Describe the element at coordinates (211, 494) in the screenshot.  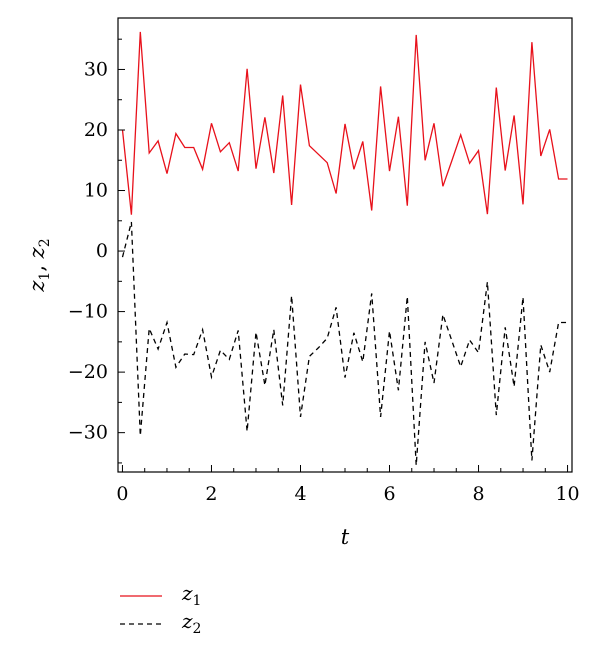
I see `x-tick-label-2: 2` at that location.